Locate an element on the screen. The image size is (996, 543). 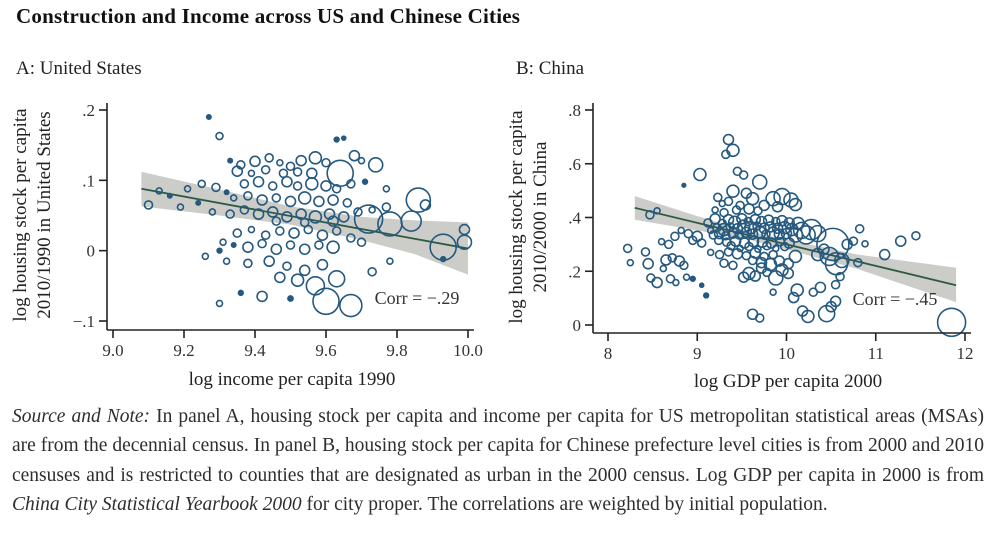
x-tick-label: 8 is located at coordinates (608, 353).